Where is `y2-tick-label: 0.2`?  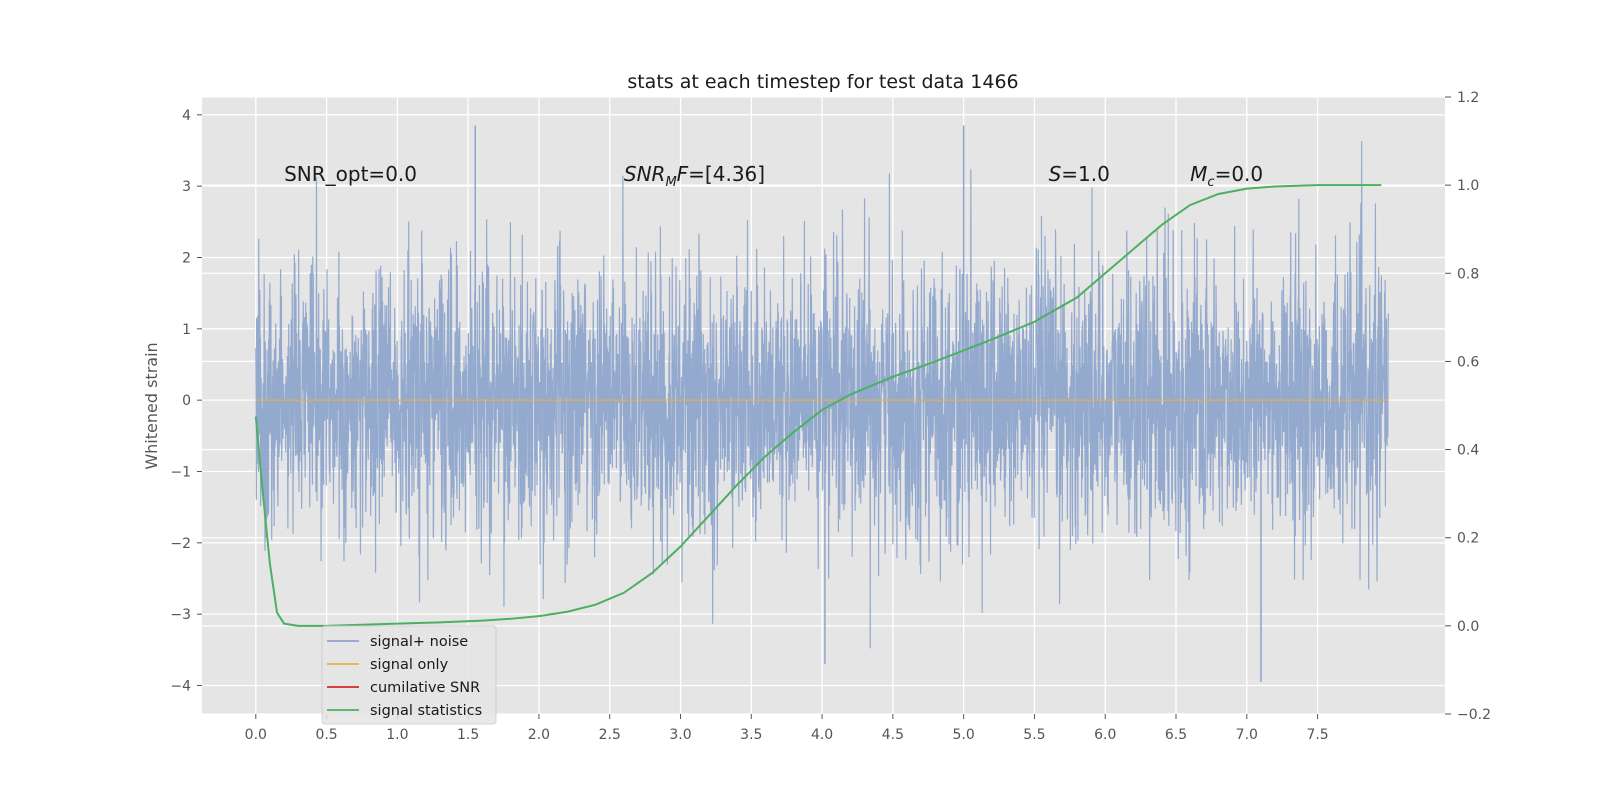 y2-tick-label: 0.2 is located at coordinates (1468, 539).